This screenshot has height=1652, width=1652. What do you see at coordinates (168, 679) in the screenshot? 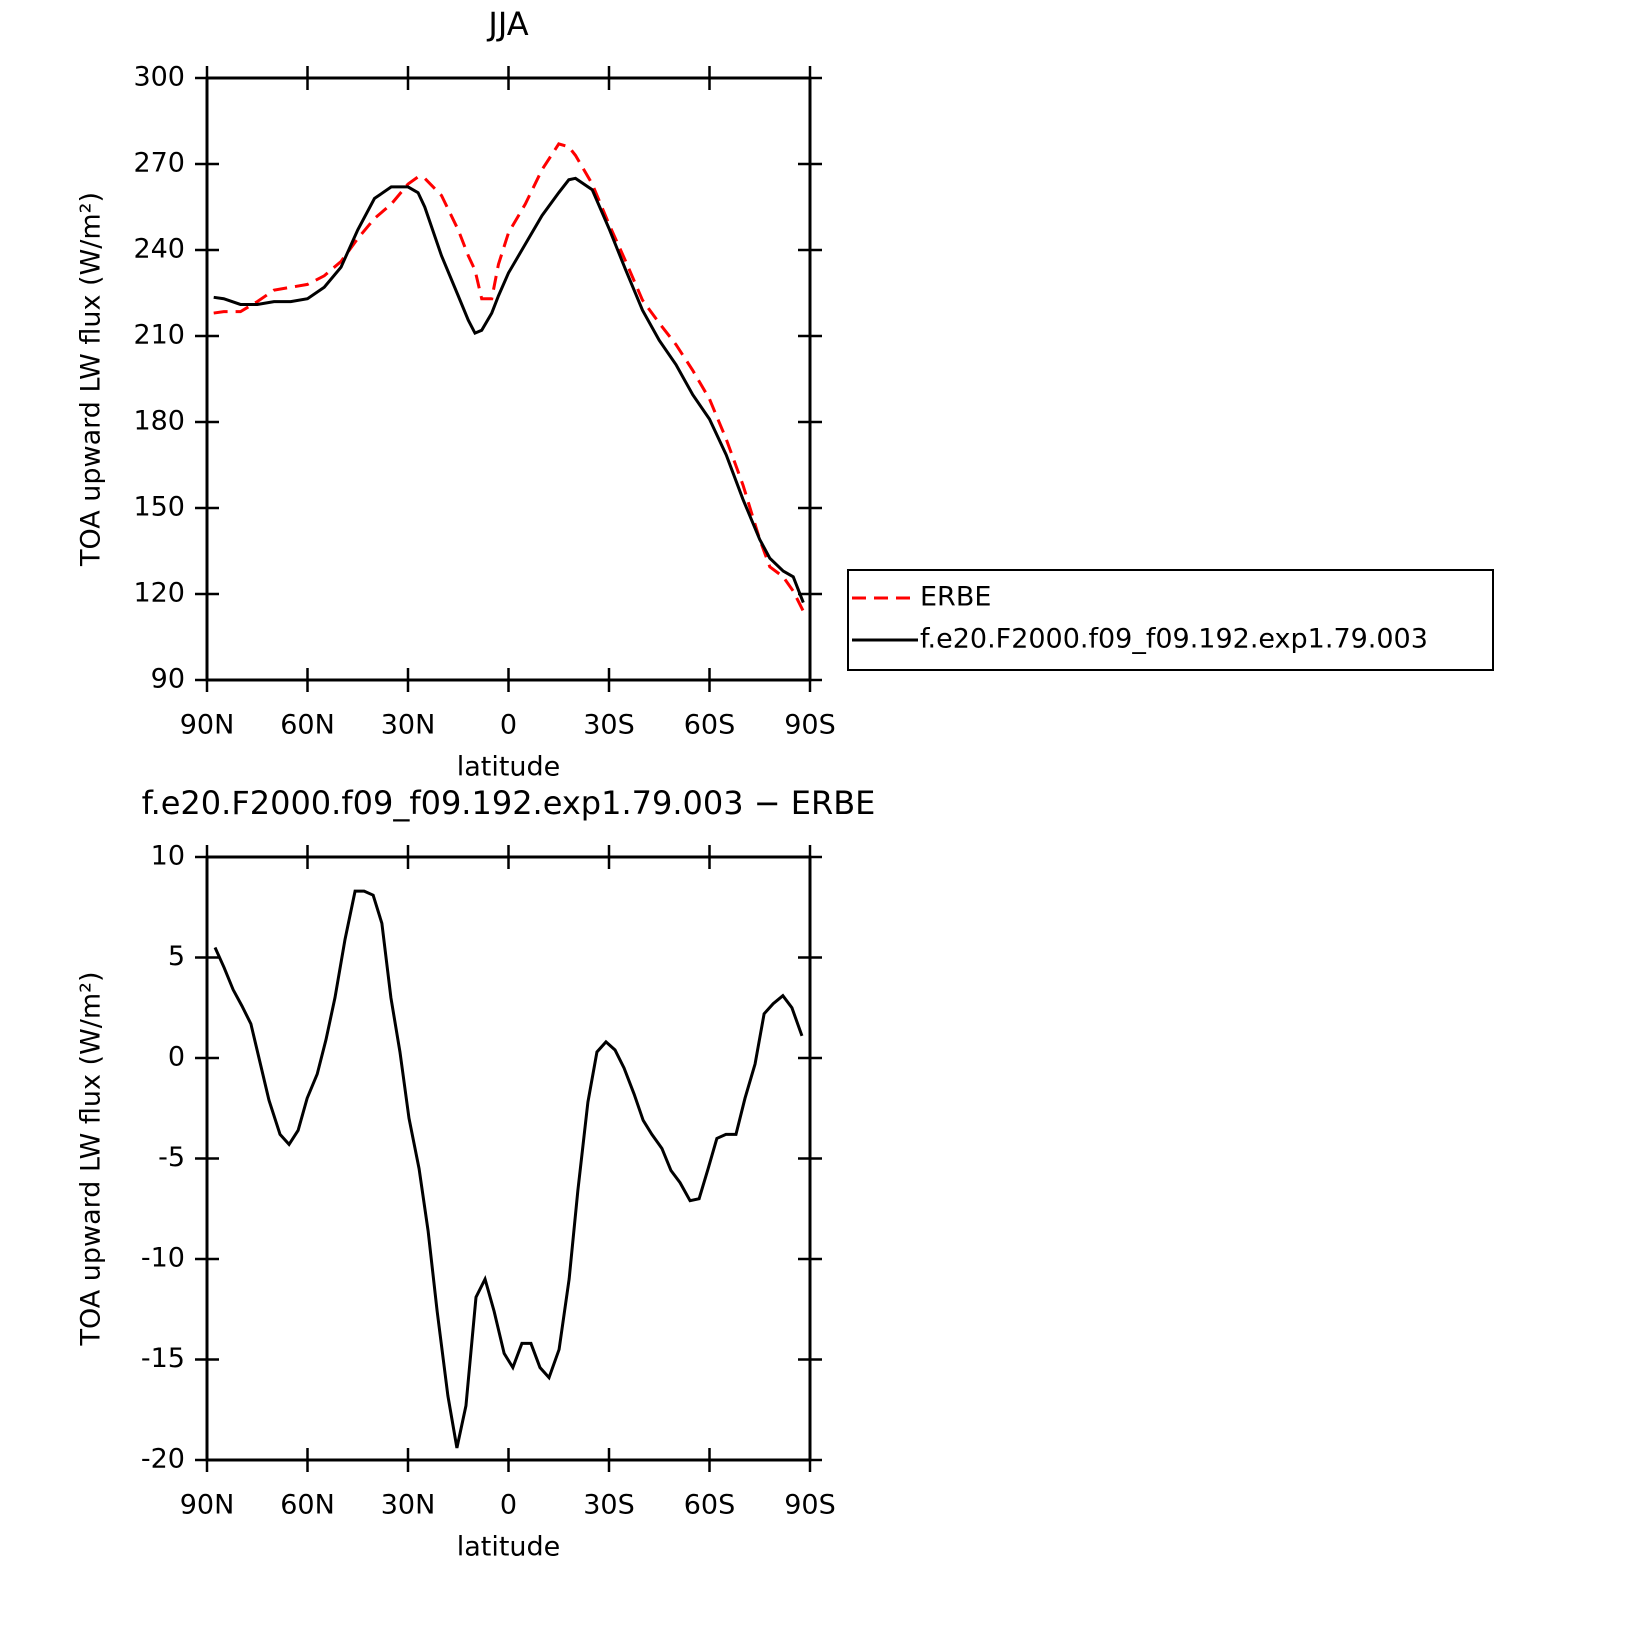
I see `y-tick-label: 90` at bounding box center [168, 679].